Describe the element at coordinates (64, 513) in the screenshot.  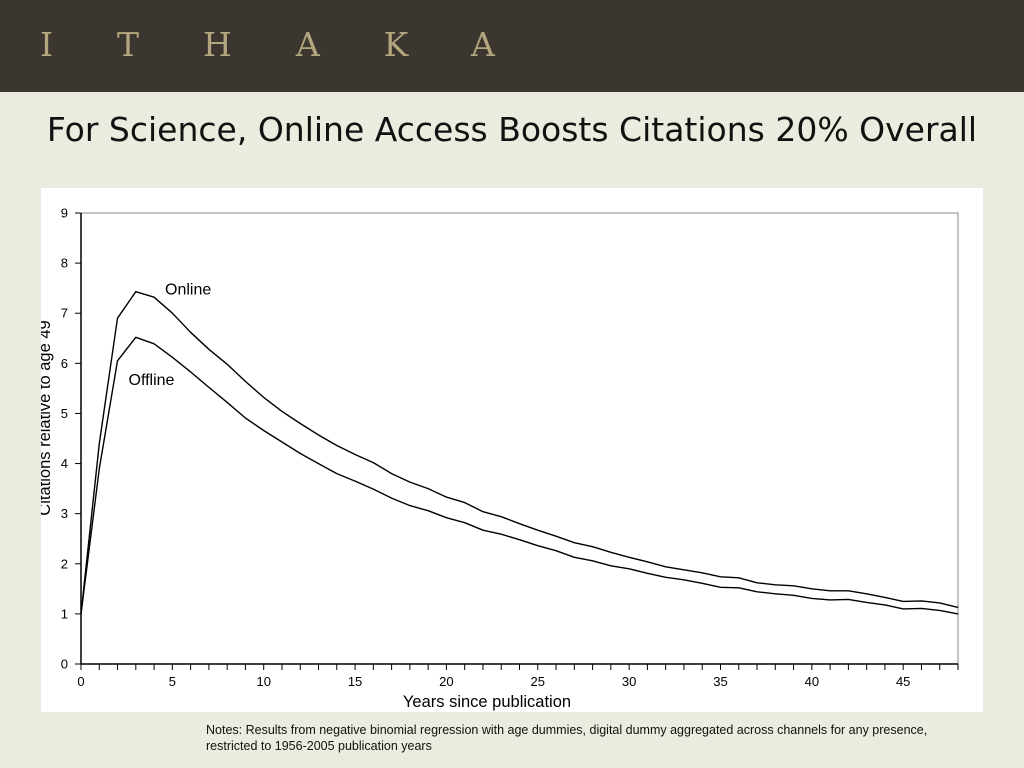
I see `y-tick-label: 3` at that location.